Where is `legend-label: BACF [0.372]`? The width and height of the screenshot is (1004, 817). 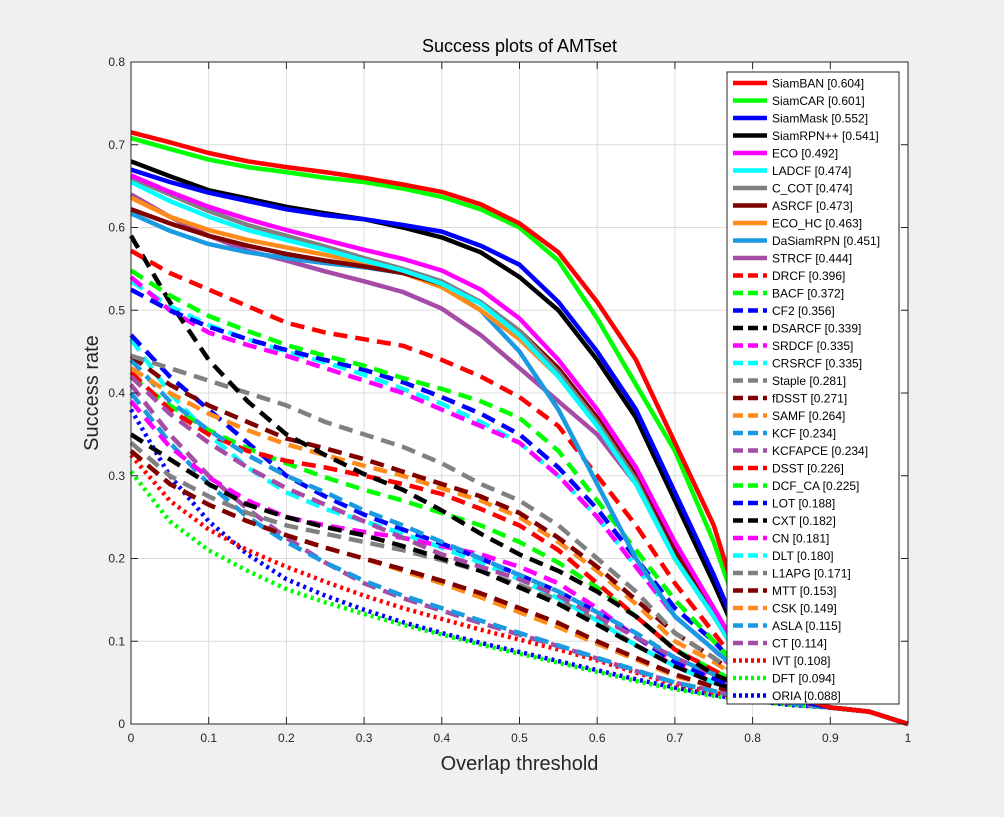 legend-label: BACF [0.372] is located at coordinates (808, 294).